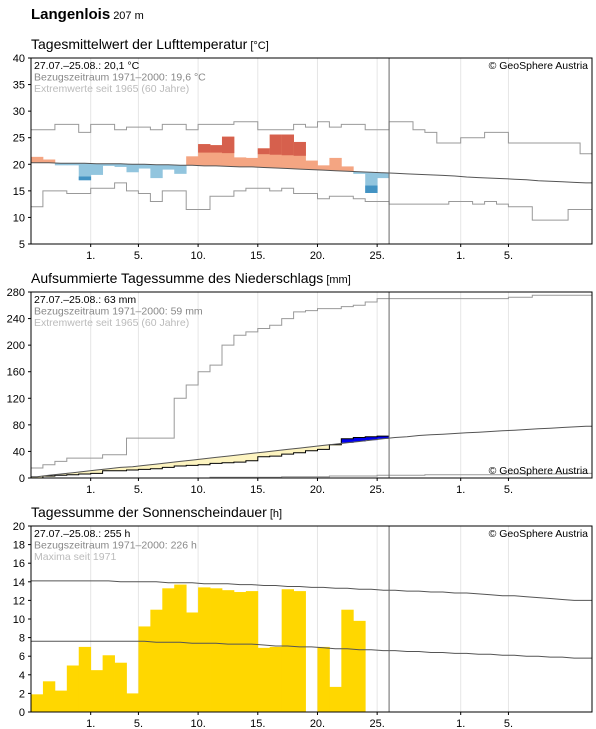 The height and width of the screenshot is (729, 596). Describe the element at coordinates (19, 192) in the screenshot. I see `y-tick-label: 15` at that location.